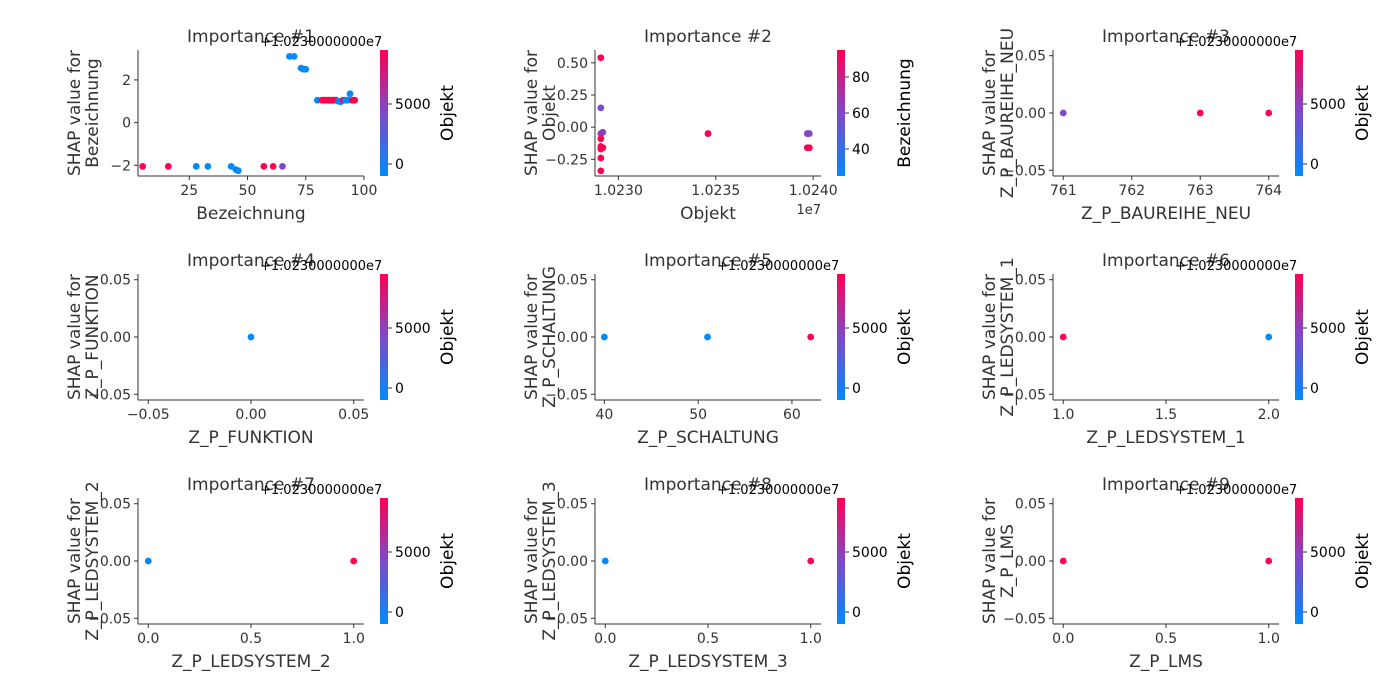 The width and height of the screenshot is (1400, 700). Describe the element at coordinates (251, 639) in the screenshot. I see `x-tick-label: 0.5` at that location.